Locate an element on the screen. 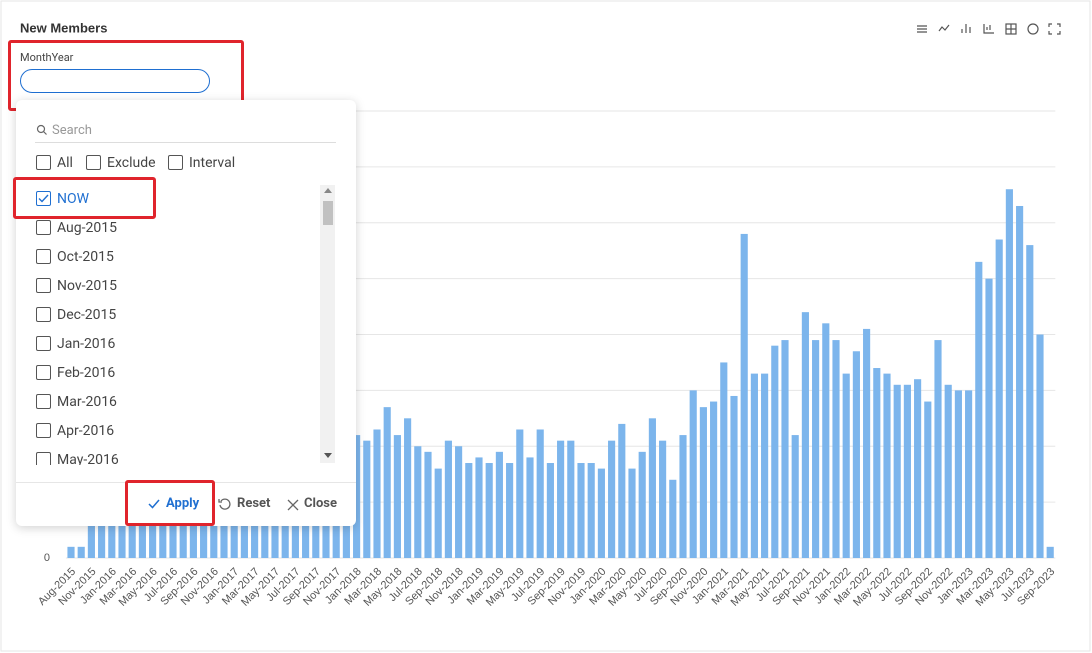 This screenshot has height=653, width=1092. scroll-thumb is located at coordinates (328, 213).